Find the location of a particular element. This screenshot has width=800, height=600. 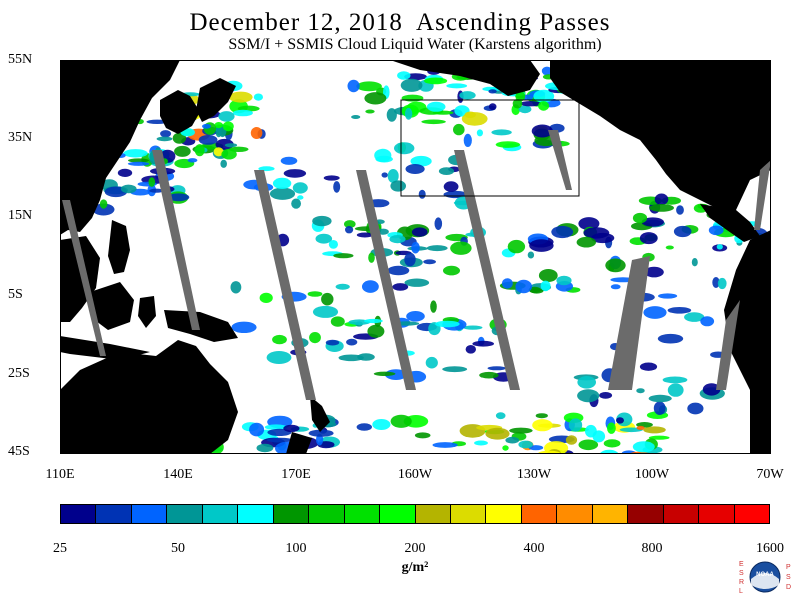

land-philippines is located at coordinates (119, 247).